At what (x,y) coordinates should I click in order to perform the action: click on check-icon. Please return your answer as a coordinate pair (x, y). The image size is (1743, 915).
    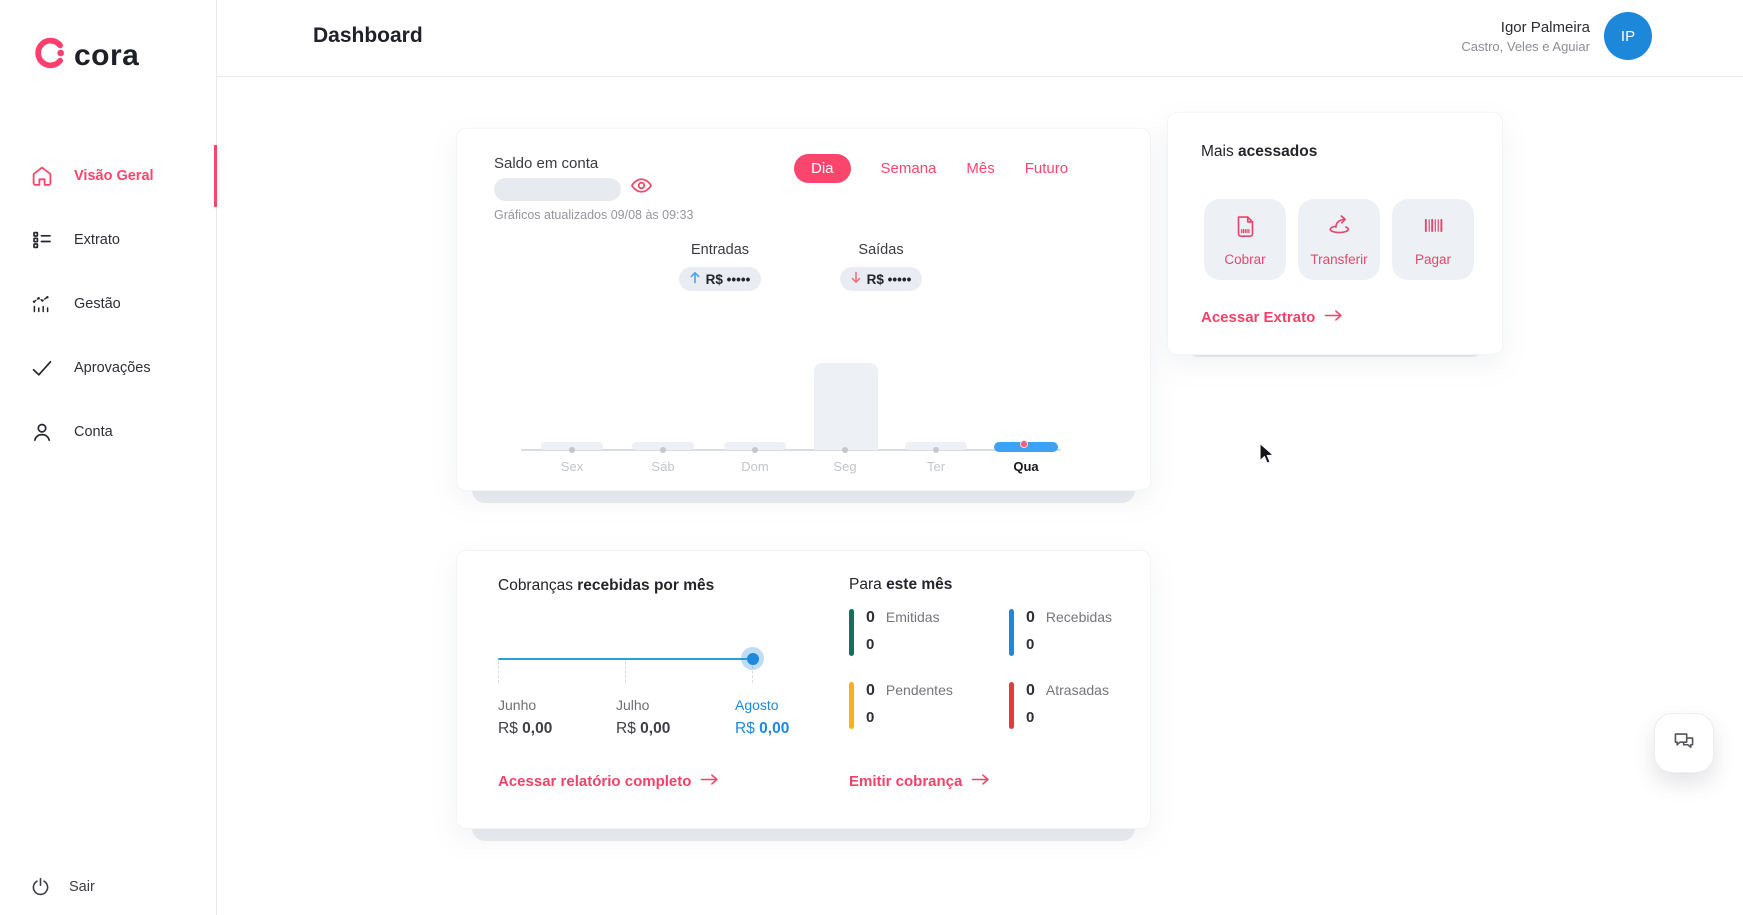
    Looking at the image, I should click on (42, 368).